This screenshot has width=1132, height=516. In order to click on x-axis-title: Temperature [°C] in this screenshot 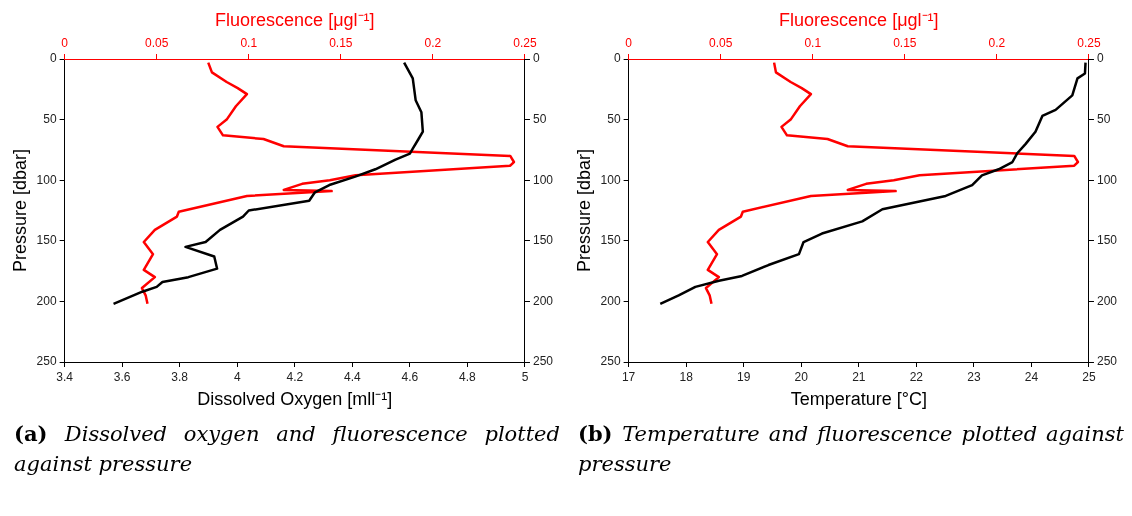, I will do `click(858, 399)`.